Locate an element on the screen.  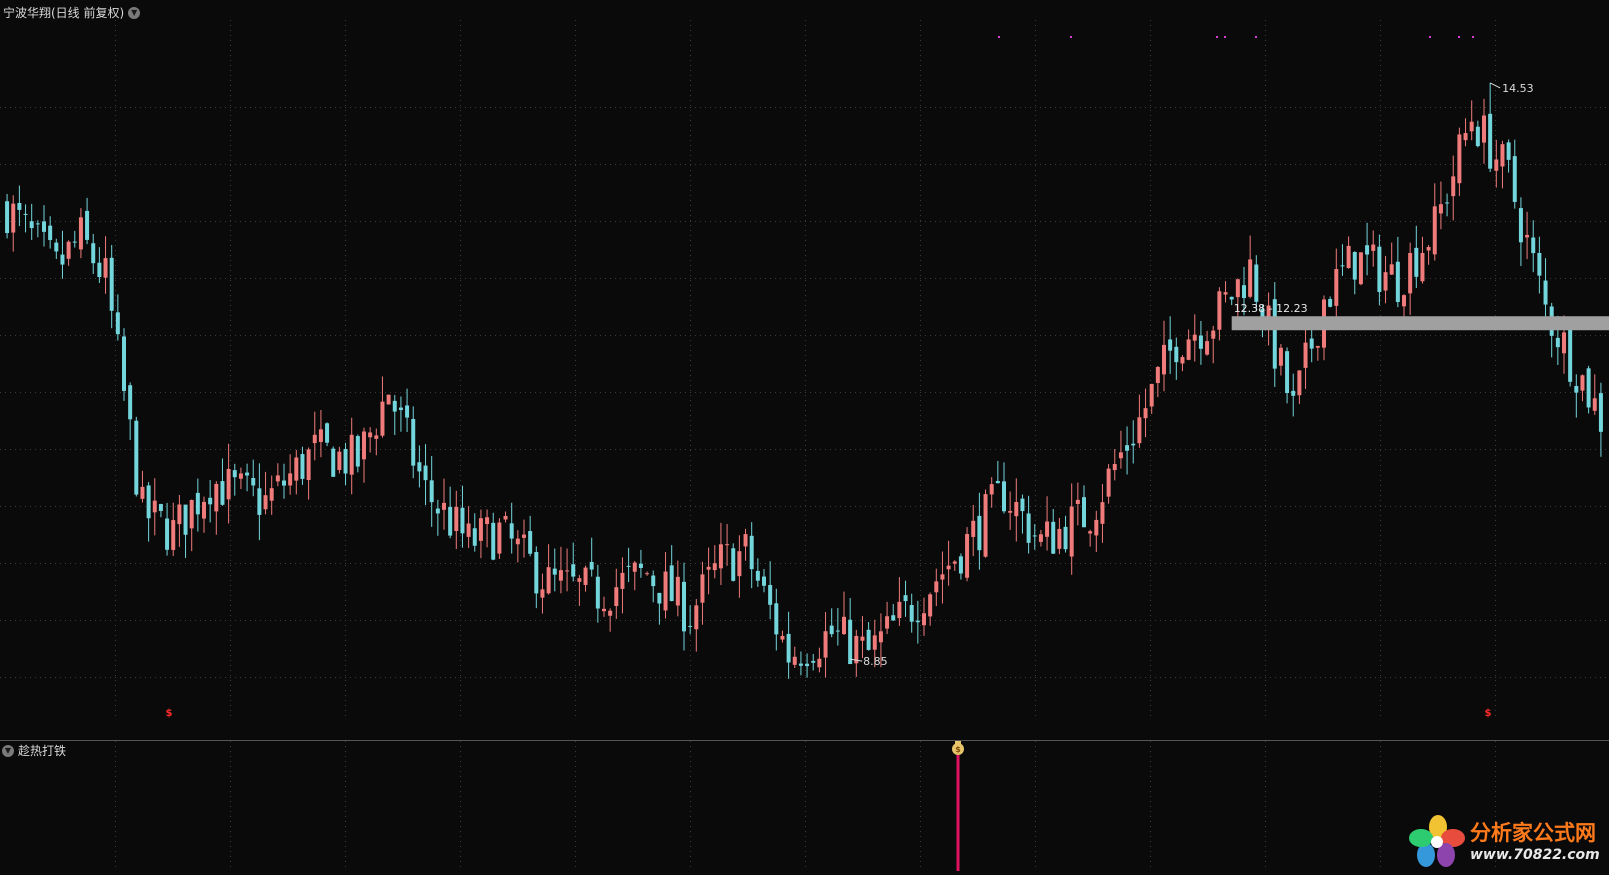
dollar-marker: $ is located at coordinates (1488, 713).